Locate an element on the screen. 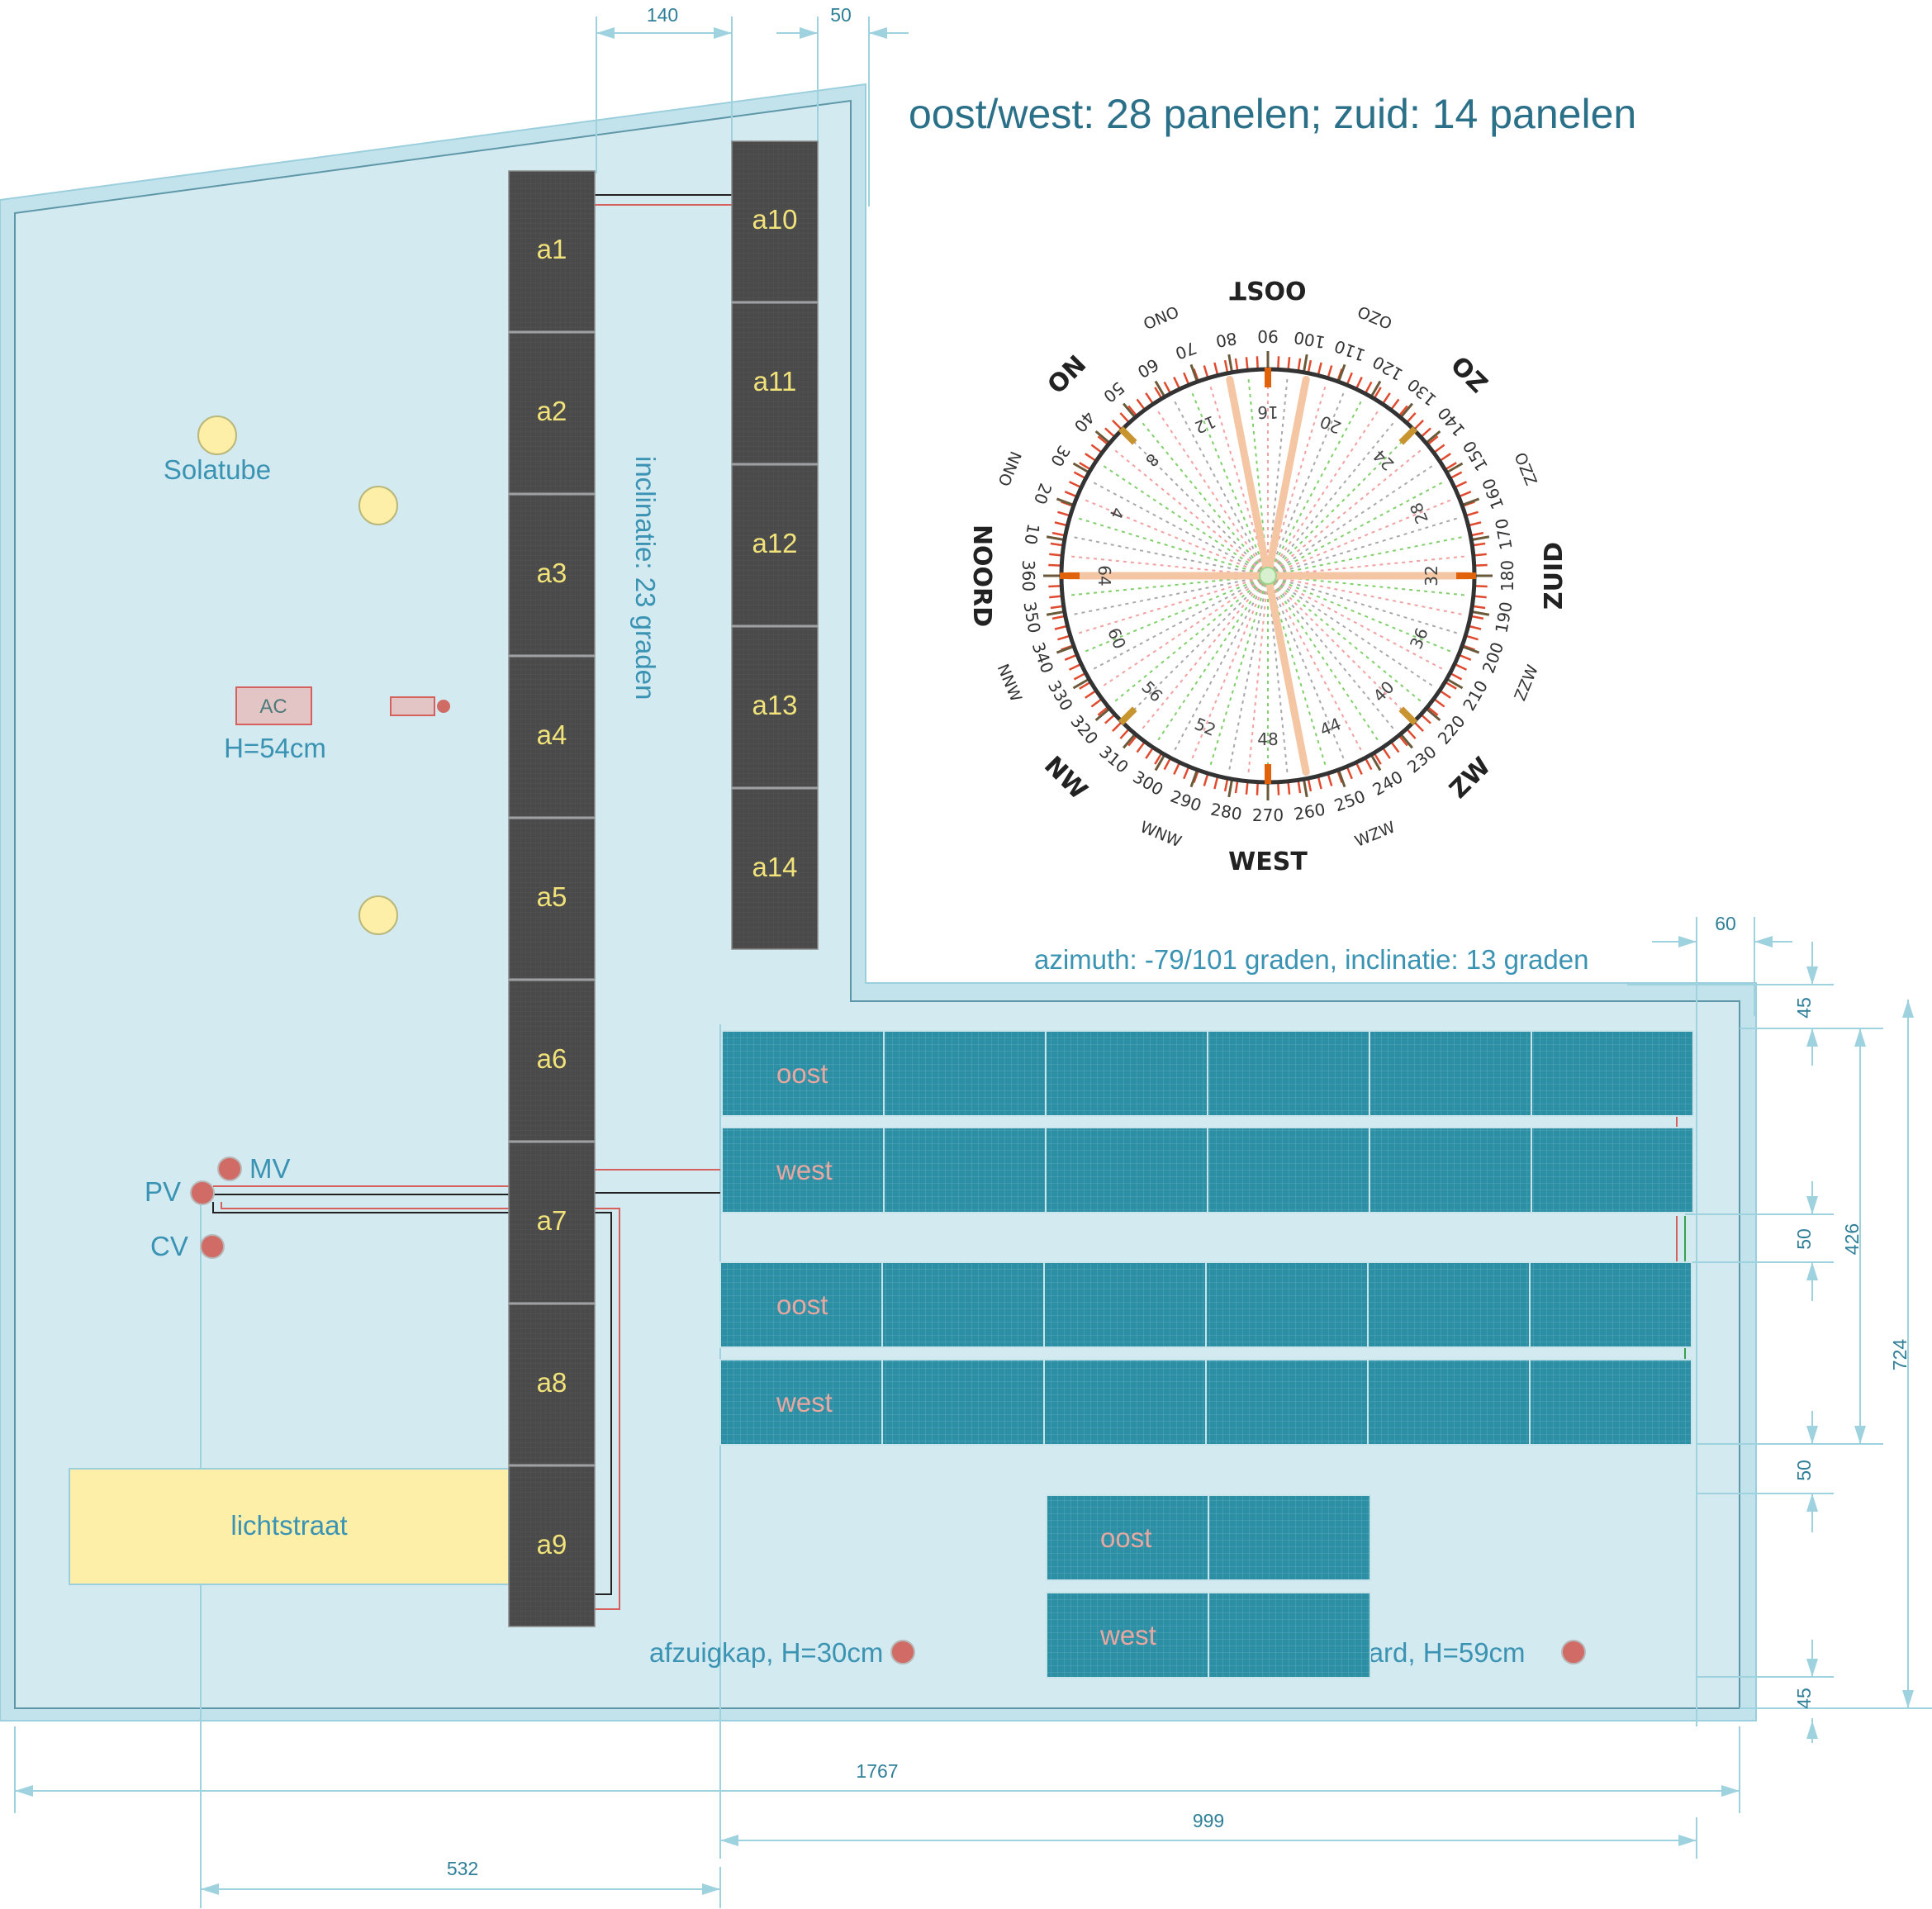 This screenshot has width=1932, height=1909. south-panel-label: a1 is located at coordinates (552, 249).